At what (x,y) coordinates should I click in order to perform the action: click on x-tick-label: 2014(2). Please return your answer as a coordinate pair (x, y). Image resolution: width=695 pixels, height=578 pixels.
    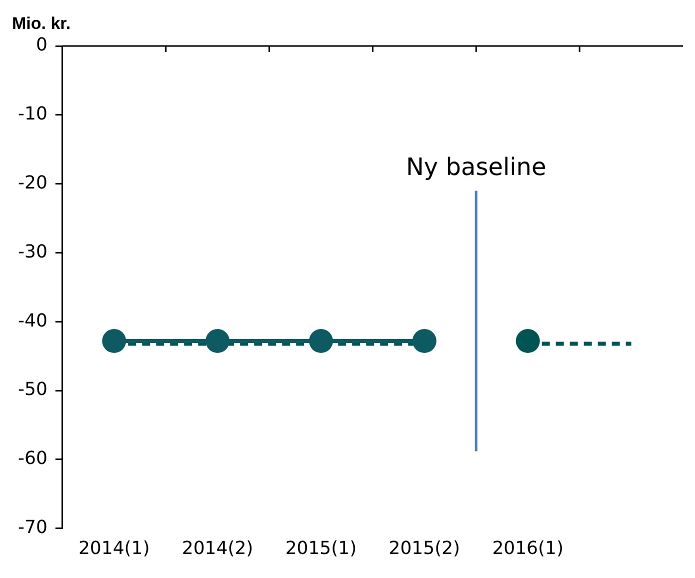
    Looking at the image, I should click on (218, 548).